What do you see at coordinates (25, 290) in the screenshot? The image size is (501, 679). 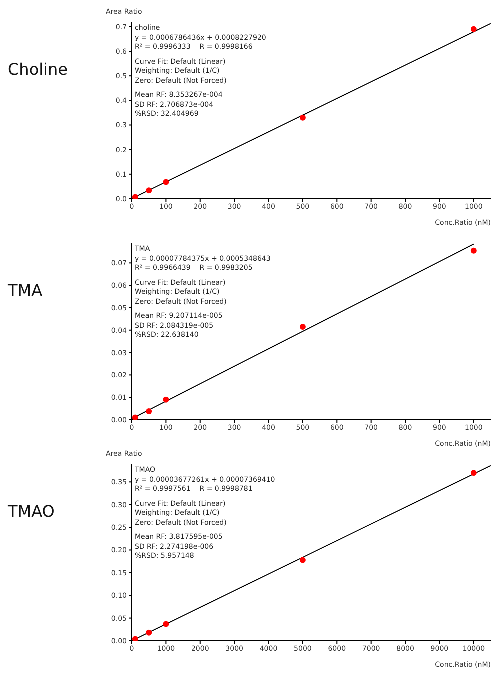 I see `text: TMA` at bounding box center [25, 290].